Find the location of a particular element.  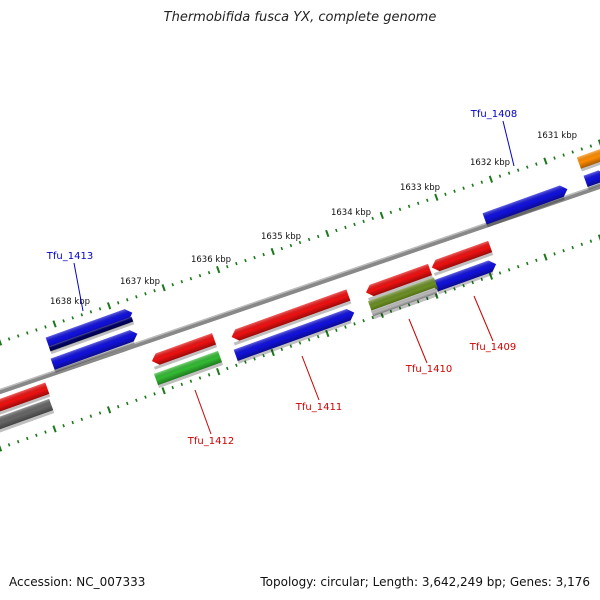

gene-label: Tfu_1408 is located at coordinates (493, 114).